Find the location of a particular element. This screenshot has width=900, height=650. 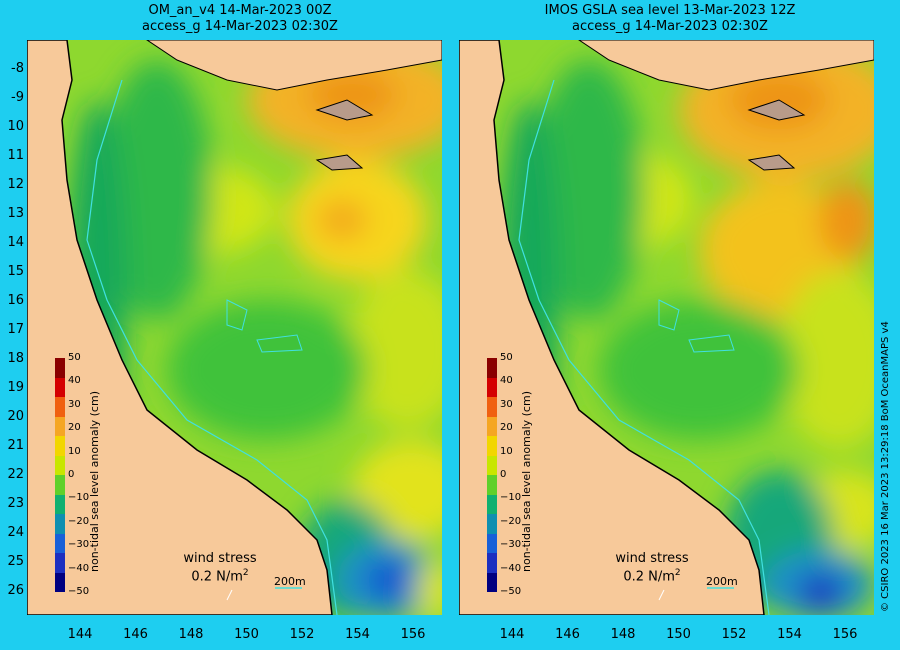

longitude-label: 152 is located at coordinates (302, 634).